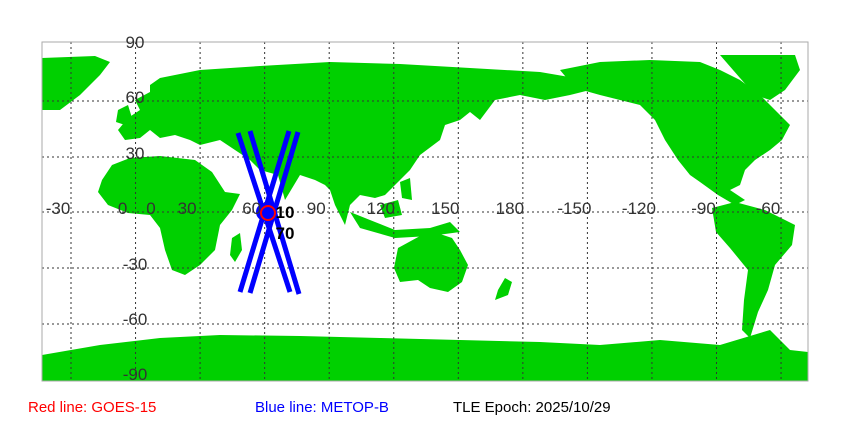 The width and height of the screenshot is (850, 425). Describe the element at coordinates (150, 208) in the screenshot. I see `lat-label: 0` at that location.